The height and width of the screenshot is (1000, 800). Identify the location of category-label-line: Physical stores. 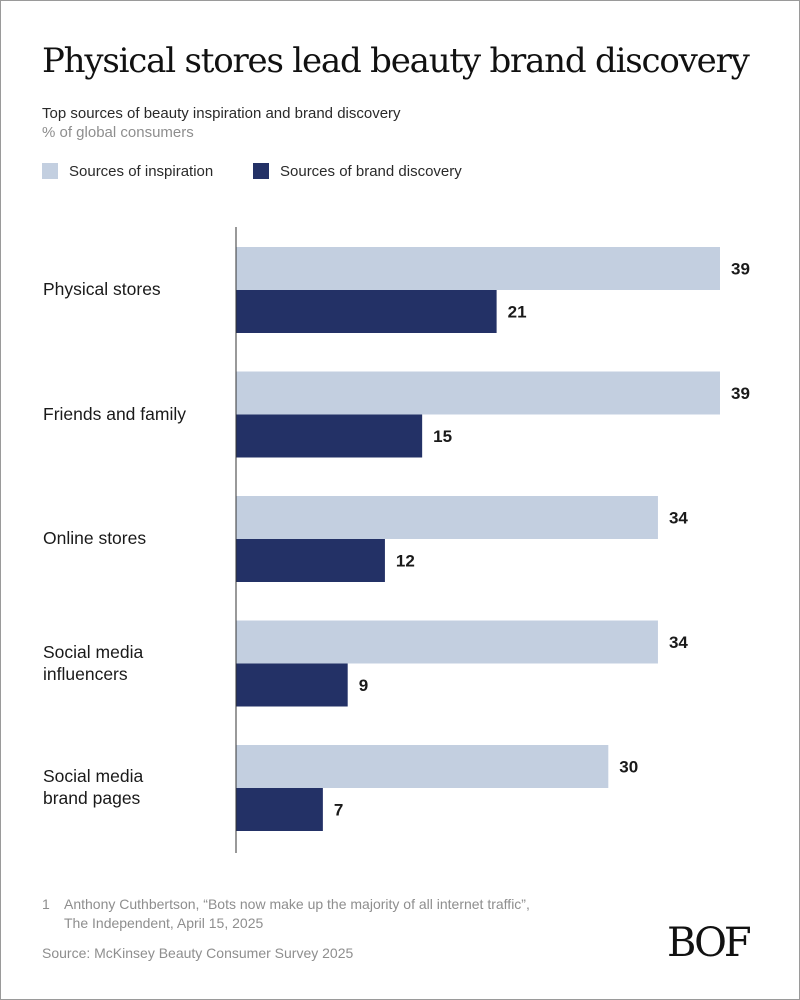
(102, 289).